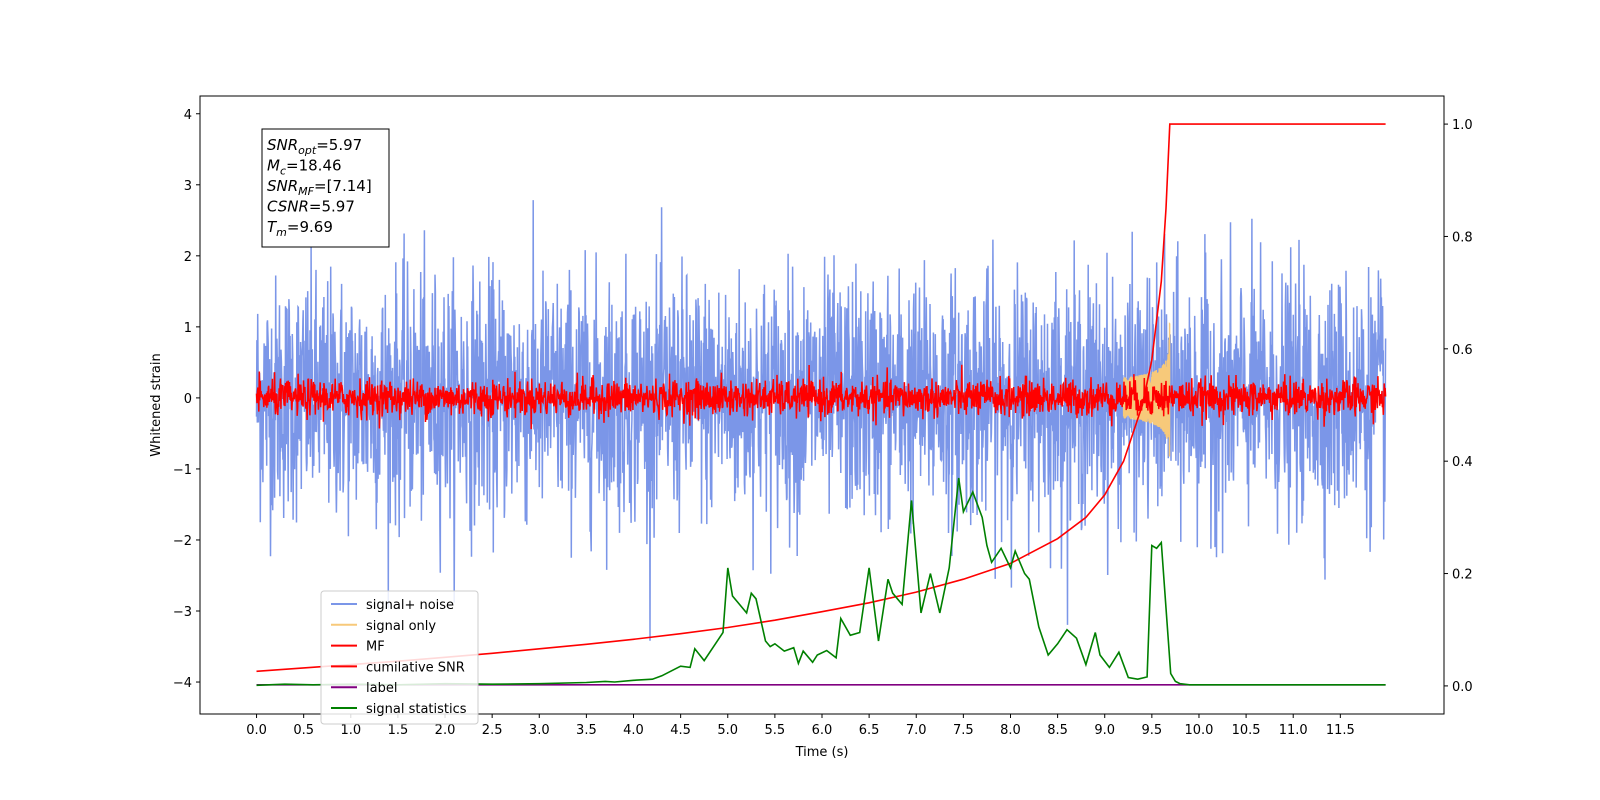 This screenshot has width=1600, height=800. I want to click on x-tick-label: 1.5, so click(398, 730).